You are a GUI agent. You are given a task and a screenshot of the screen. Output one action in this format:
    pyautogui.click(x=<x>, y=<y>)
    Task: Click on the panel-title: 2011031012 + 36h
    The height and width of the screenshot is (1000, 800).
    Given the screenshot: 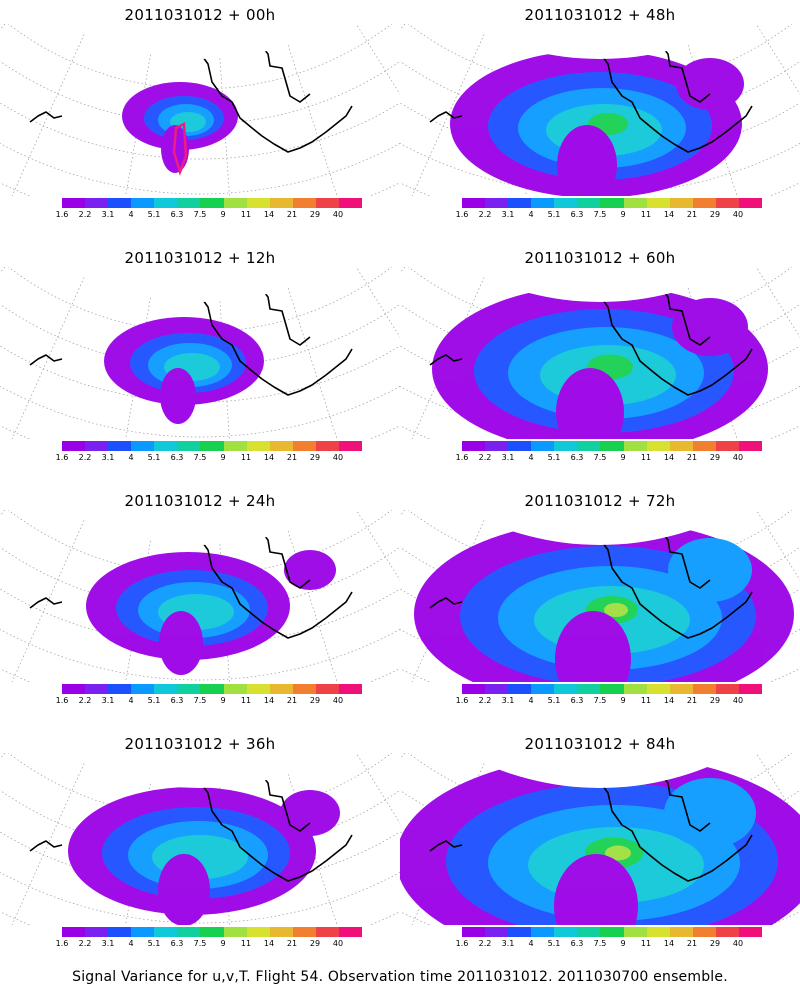 What is the action you would take?
    pyautogui.click(x=200, y=744)
    